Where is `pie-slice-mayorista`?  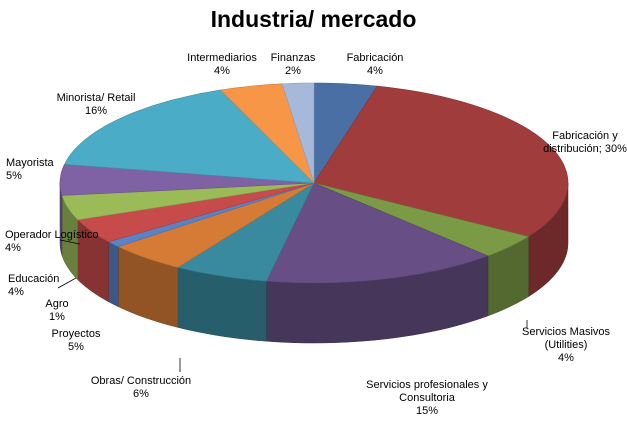 pie-slice-mayorista is located at coordinates (187, 179).